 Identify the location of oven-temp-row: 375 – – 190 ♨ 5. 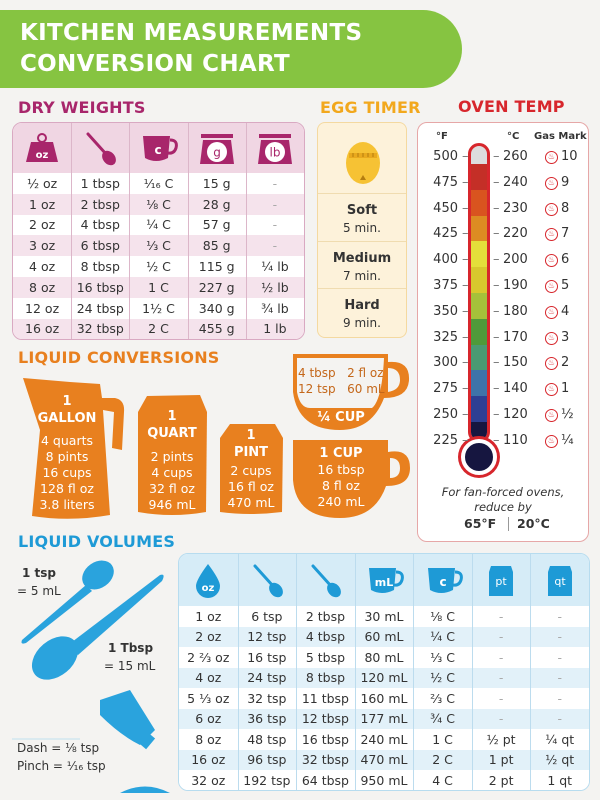
(501, 285).